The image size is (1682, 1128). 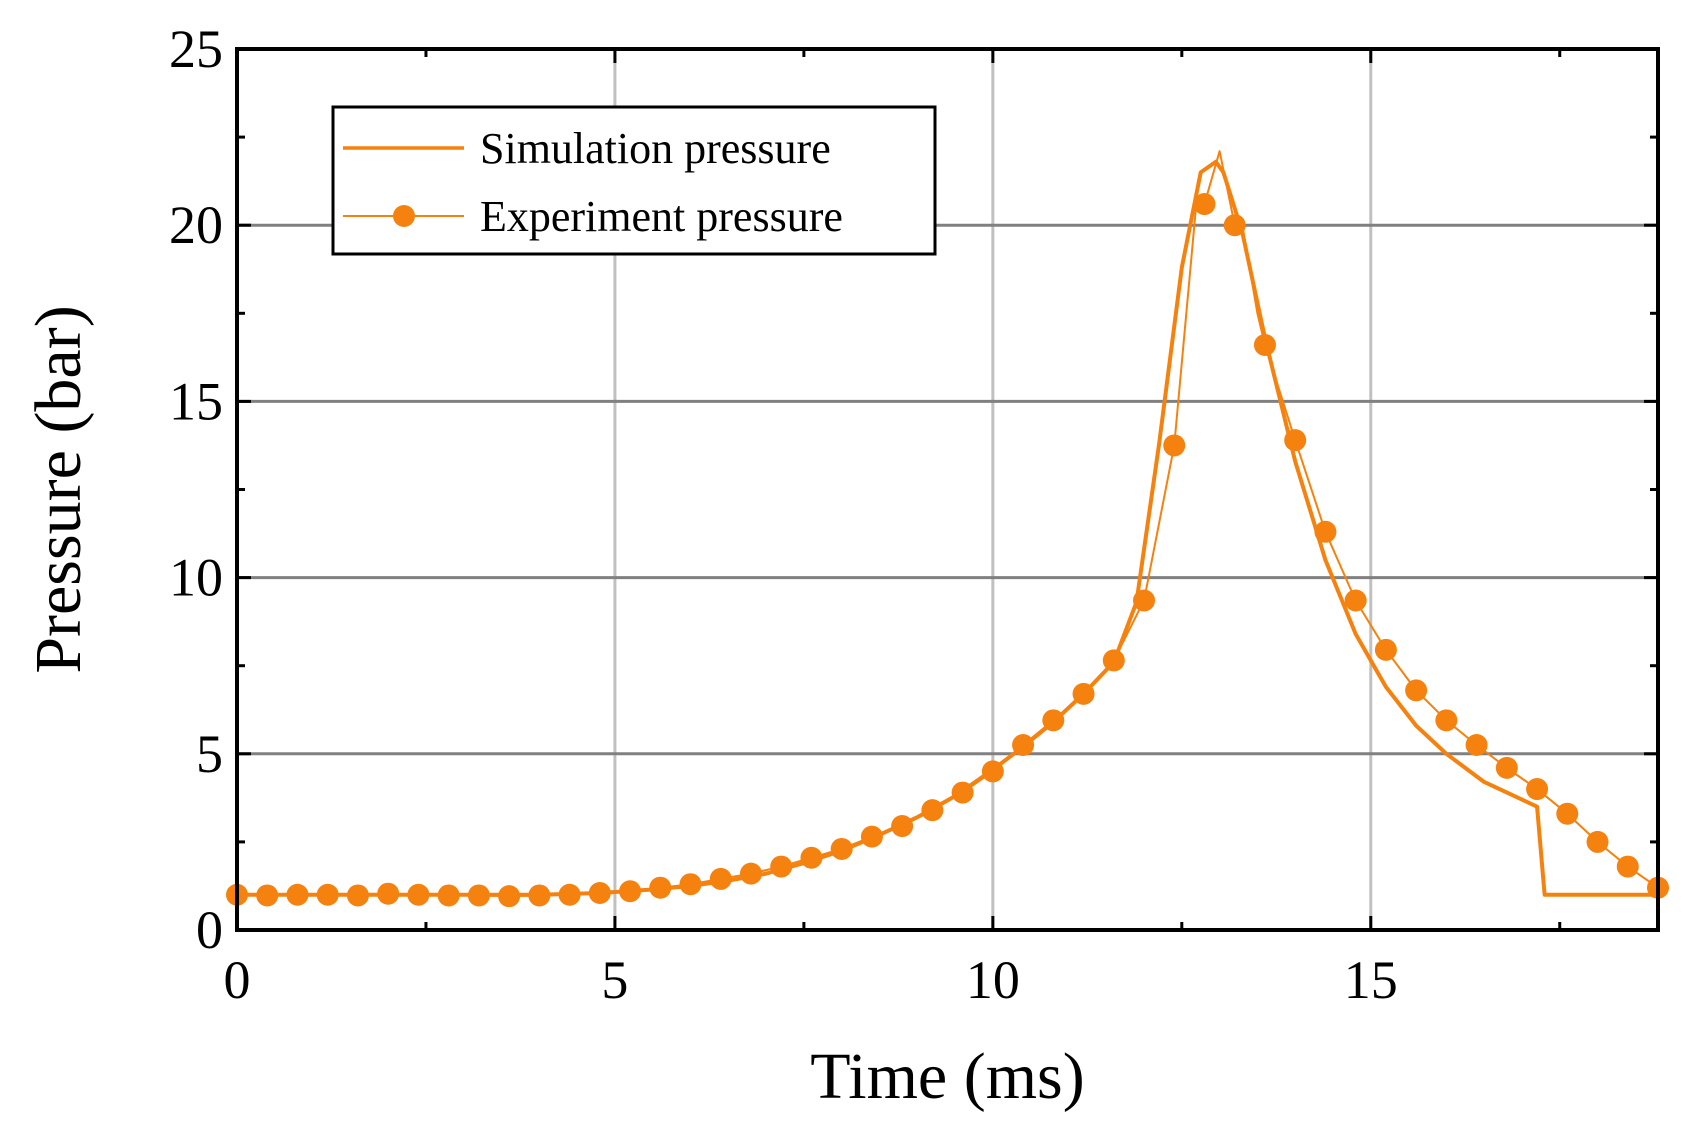 What do you see at coordinates (196, 49) in the screenshot?
I see `y-tick-label: 25` at bounding box center [196, 49].